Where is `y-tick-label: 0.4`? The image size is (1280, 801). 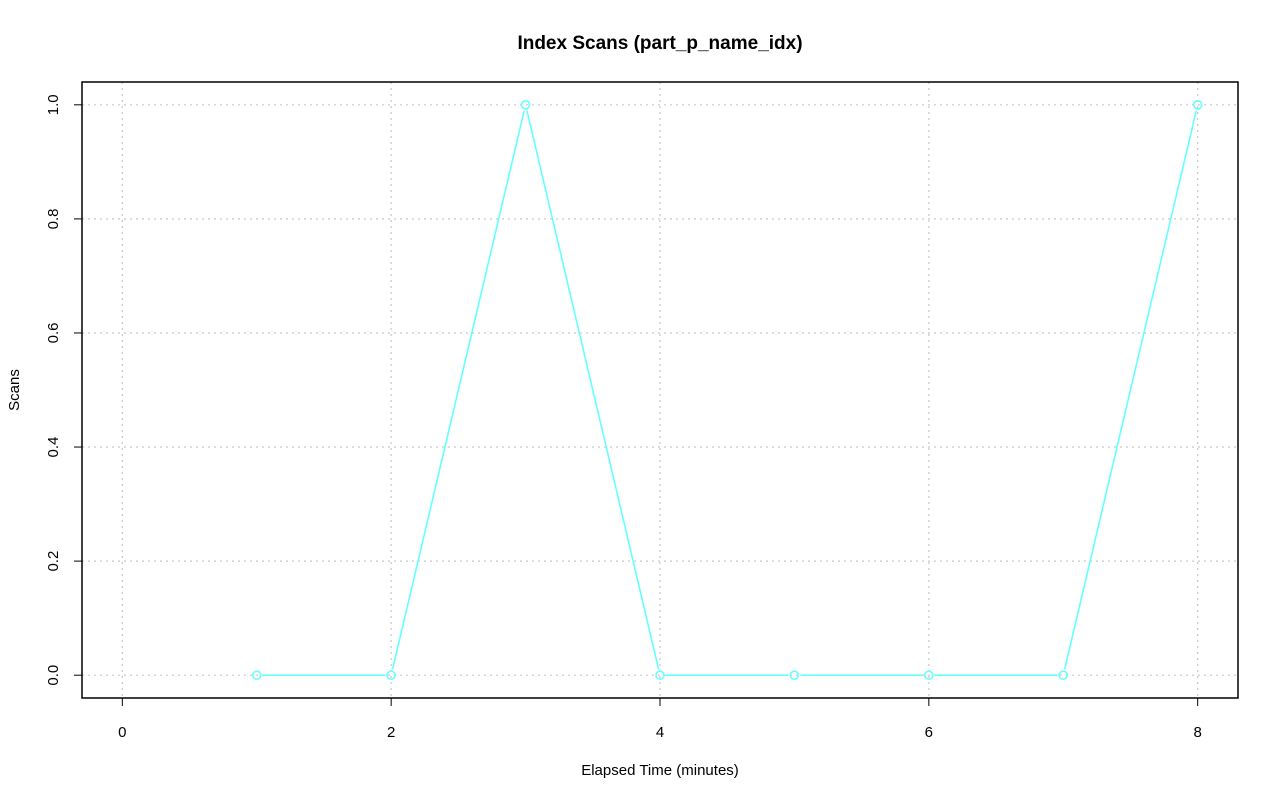 y-tick-label: 0.4 is located at coordinates (53, 447).